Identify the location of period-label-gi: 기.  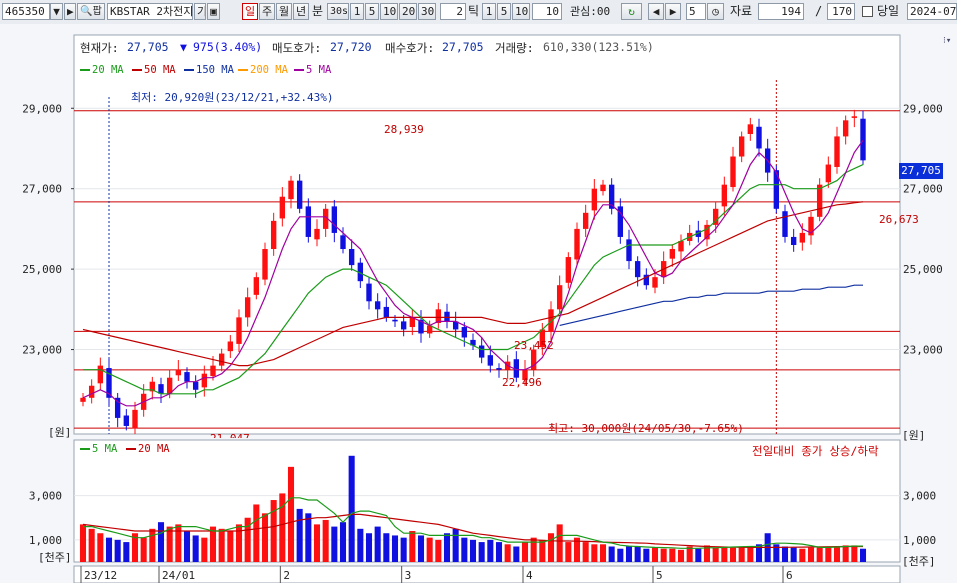
(200, 11).